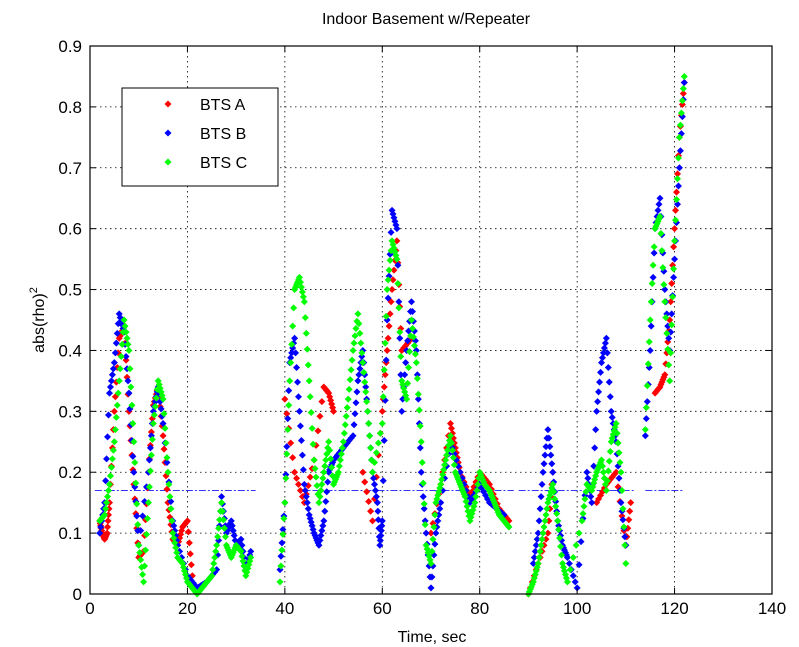 This screenshot has height=647, width=799. I want to click on y-tick-label: 0.8, so click(70, 107).